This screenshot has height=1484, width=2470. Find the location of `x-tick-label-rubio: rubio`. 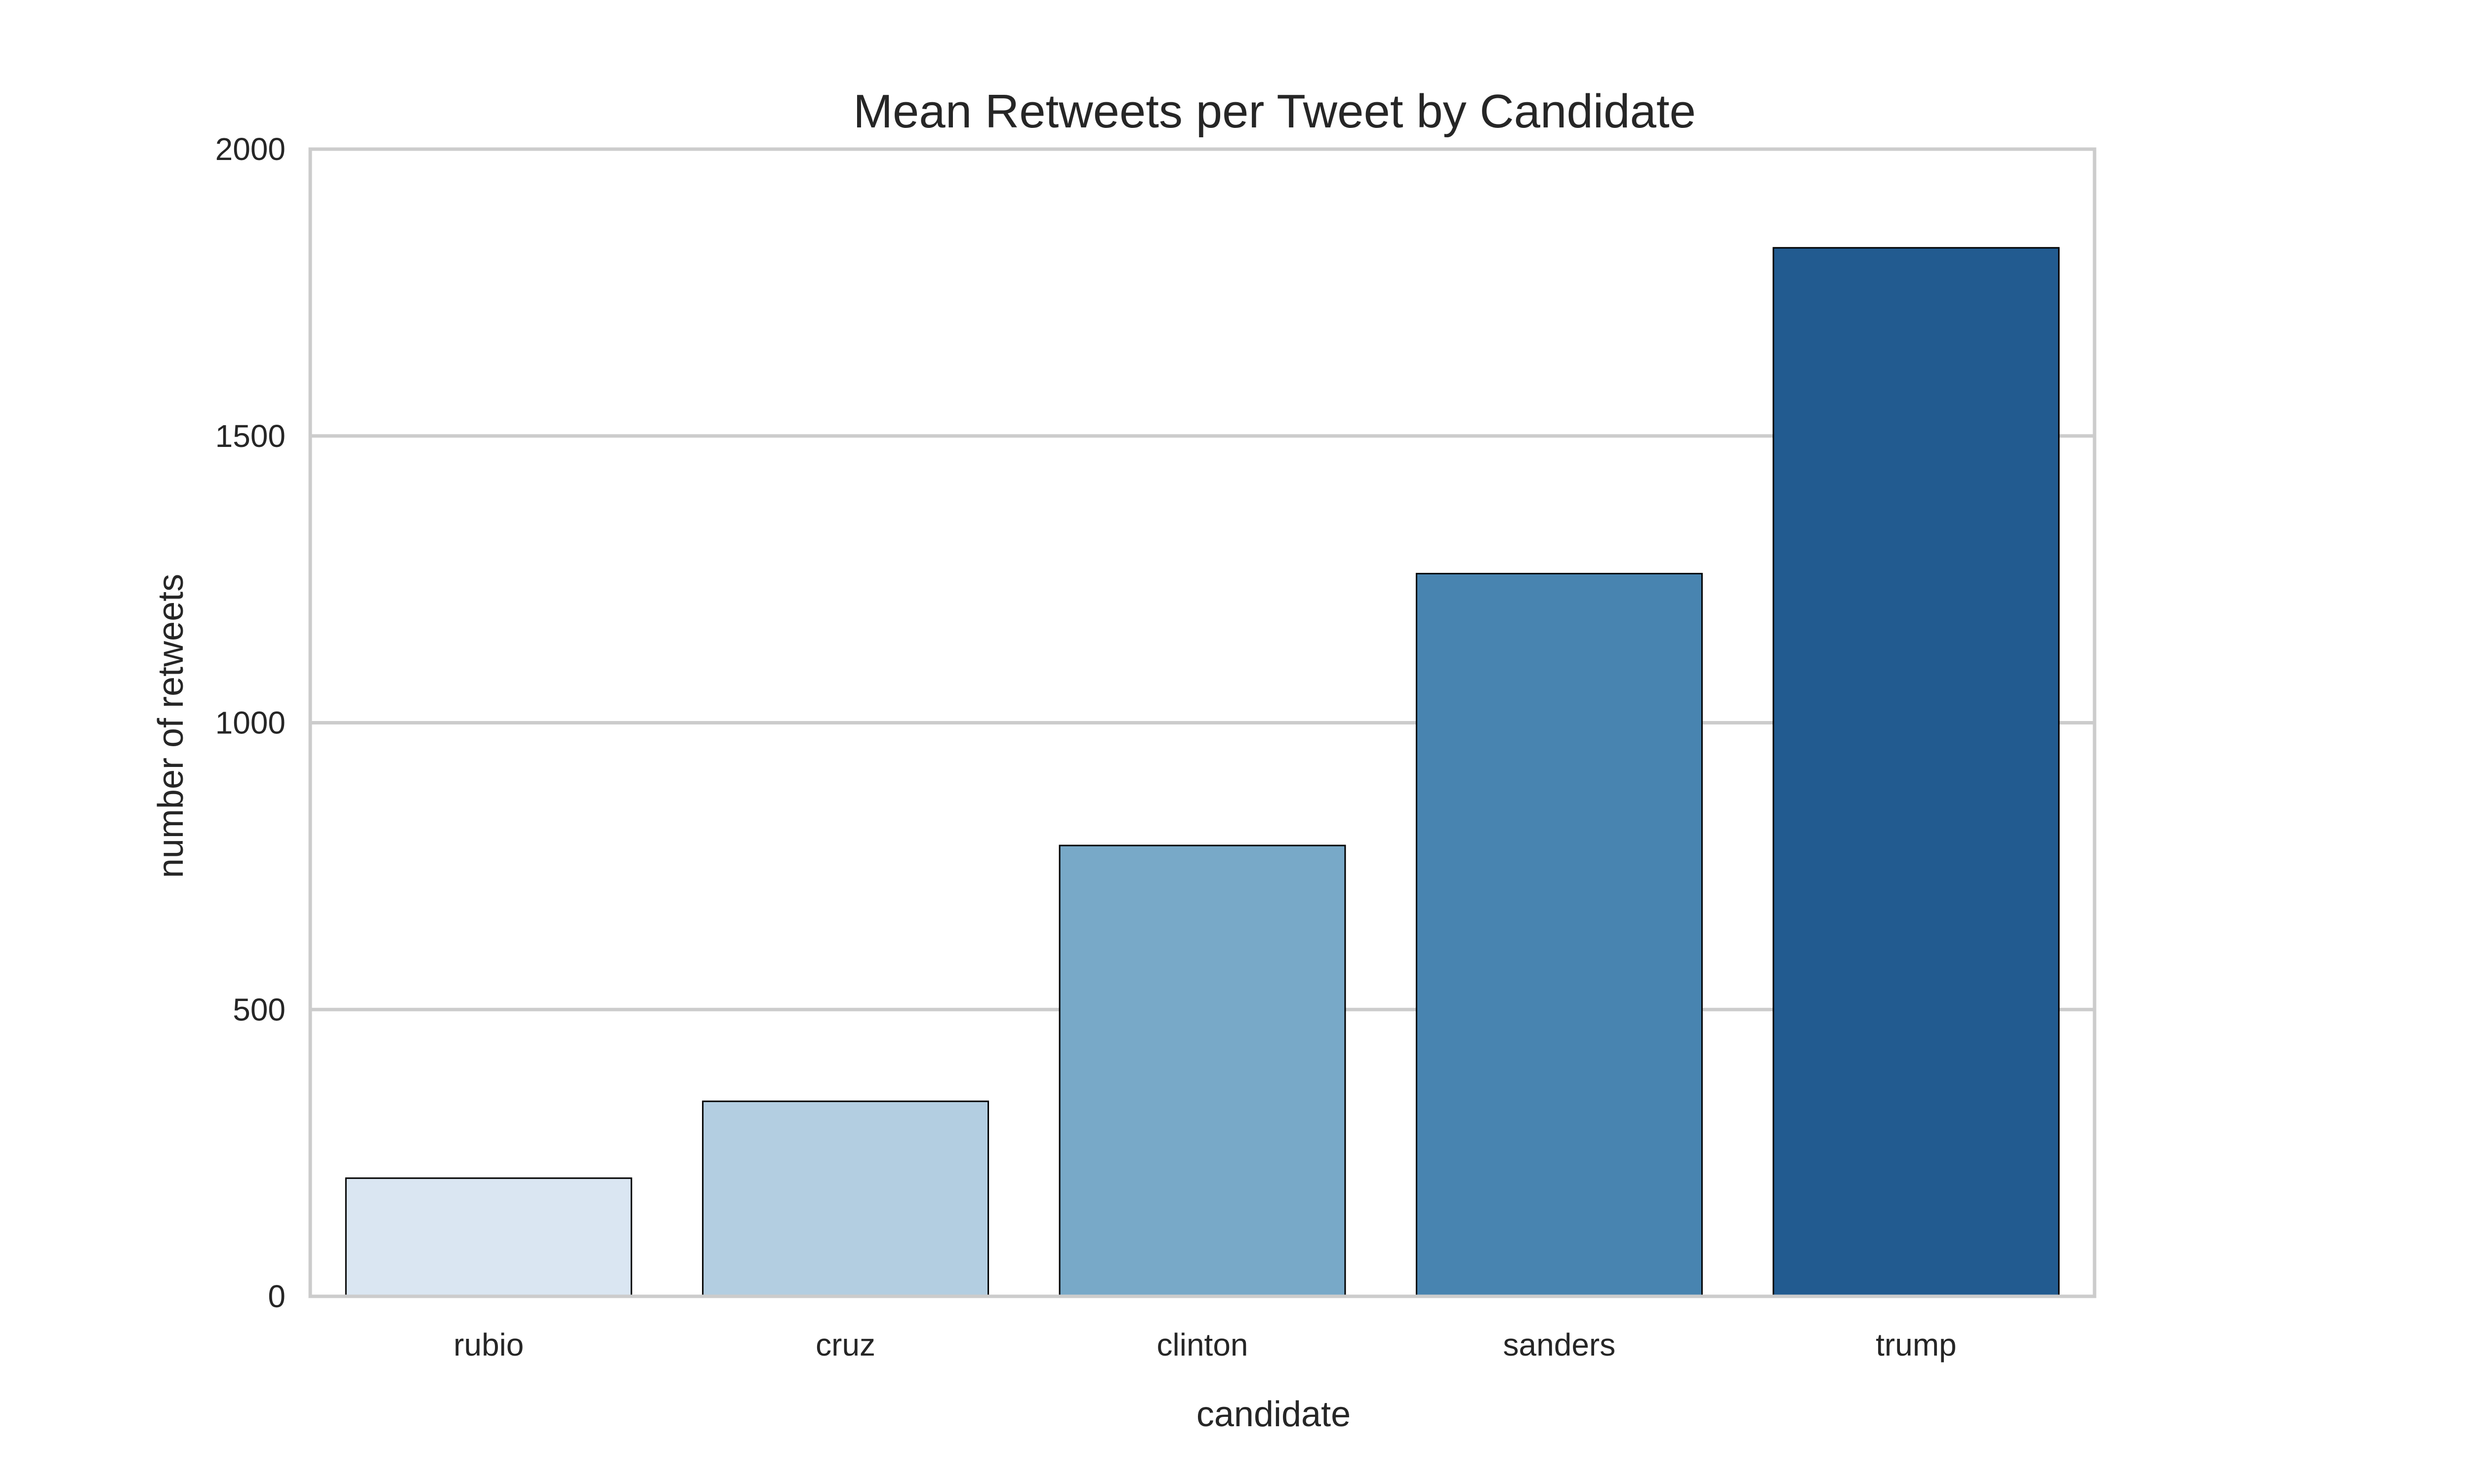

x-tick-label-rubio: rubio is located at coordinates (488, 1345).